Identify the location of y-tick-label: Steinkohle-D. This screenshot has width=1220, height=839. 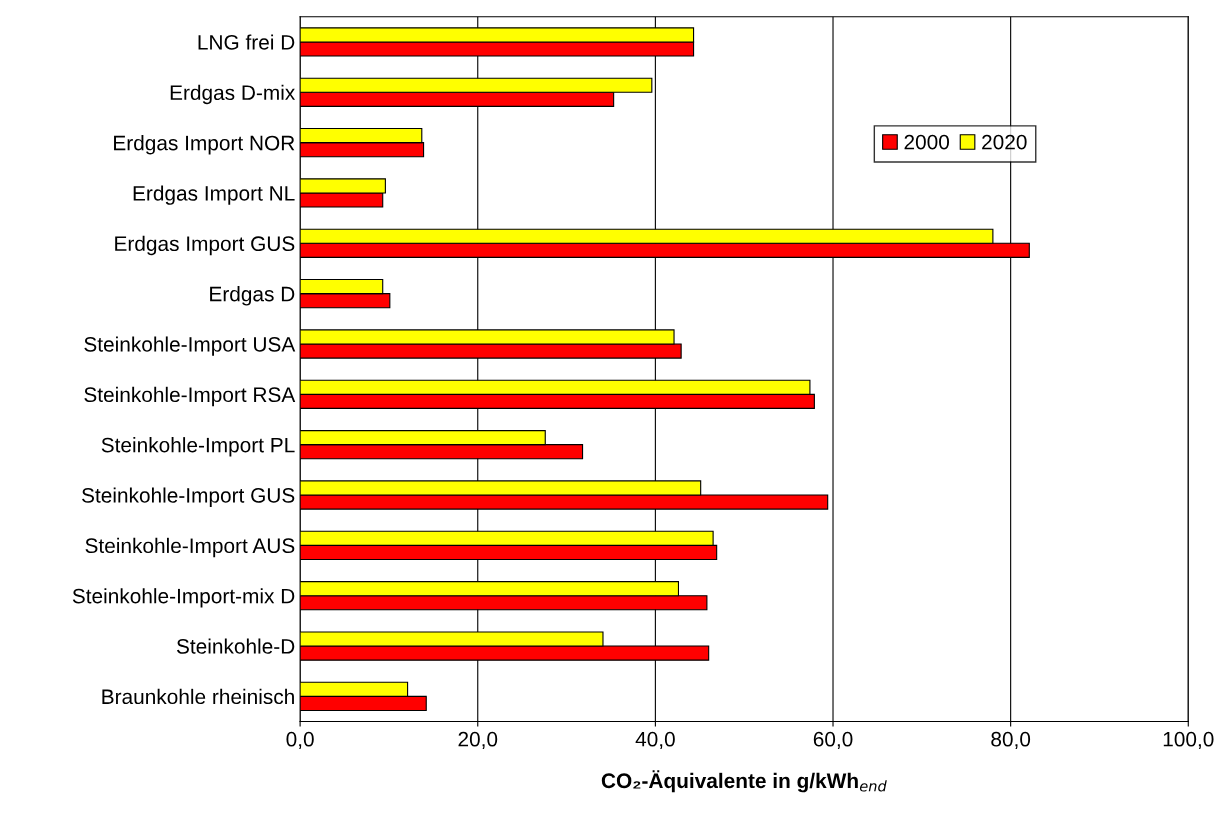
(235, 646).